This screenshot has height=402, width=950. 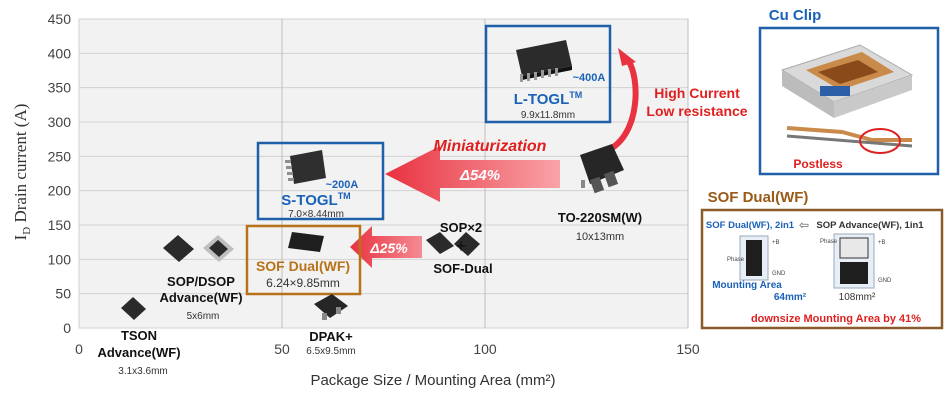 What do you see at coordinates (697, 93) in the screenshot?
I see `high-current-label: High Current` at bounding box center [697, 93].